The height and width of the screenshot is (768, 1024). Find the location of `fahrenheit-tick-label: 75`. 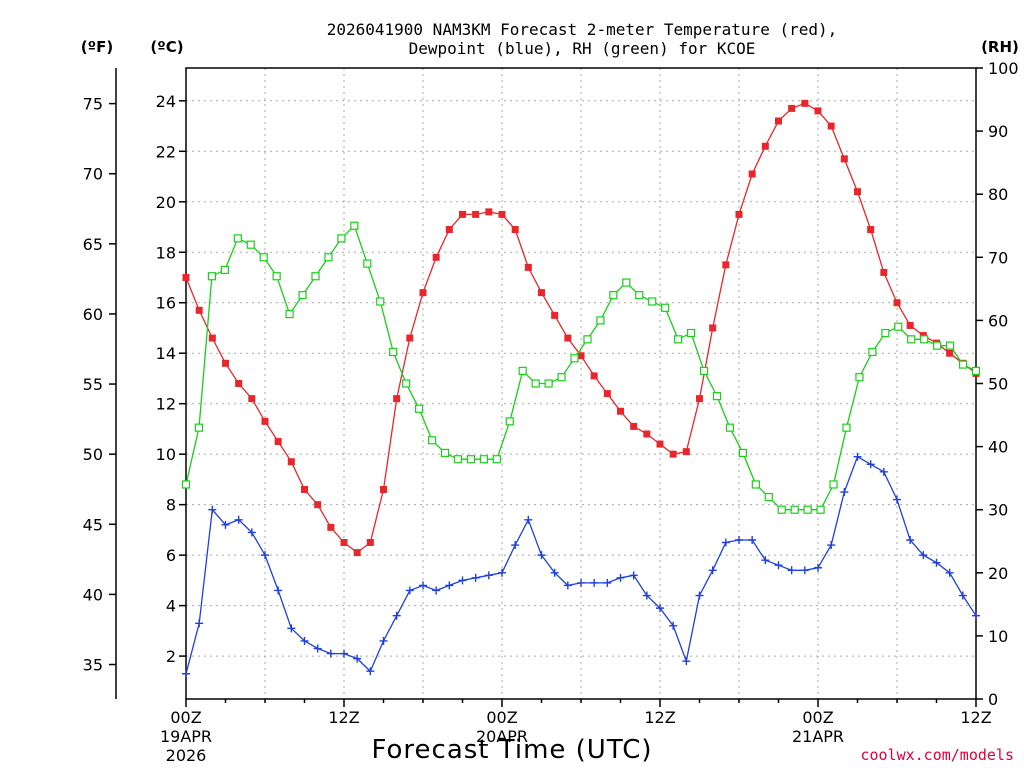

fahrenheit-tick-label: 75 is located at coordinates (93, 104).